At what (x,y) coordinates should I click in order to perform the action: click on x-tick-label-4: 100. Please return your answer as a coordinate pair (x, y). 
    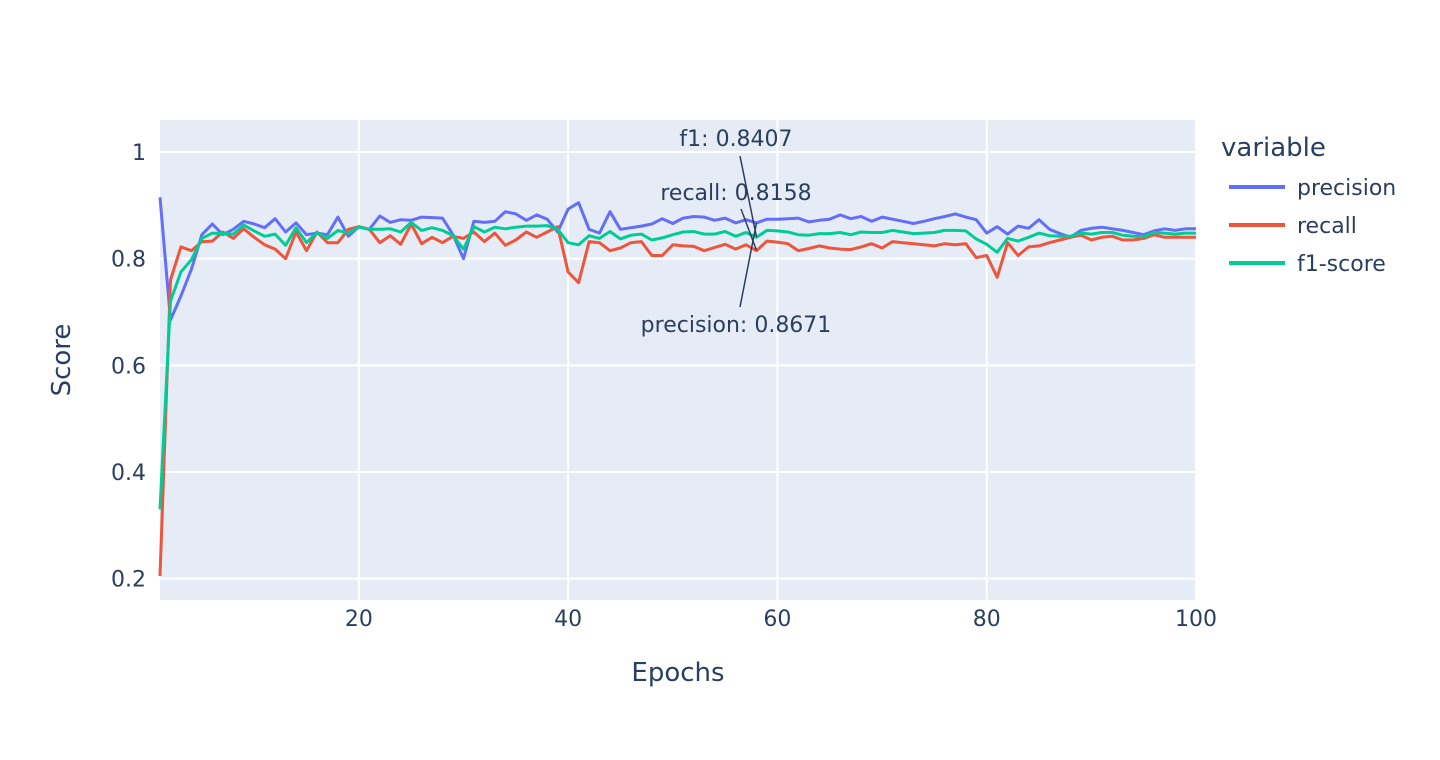
    Looking at the image, I should click on (1196, 619).